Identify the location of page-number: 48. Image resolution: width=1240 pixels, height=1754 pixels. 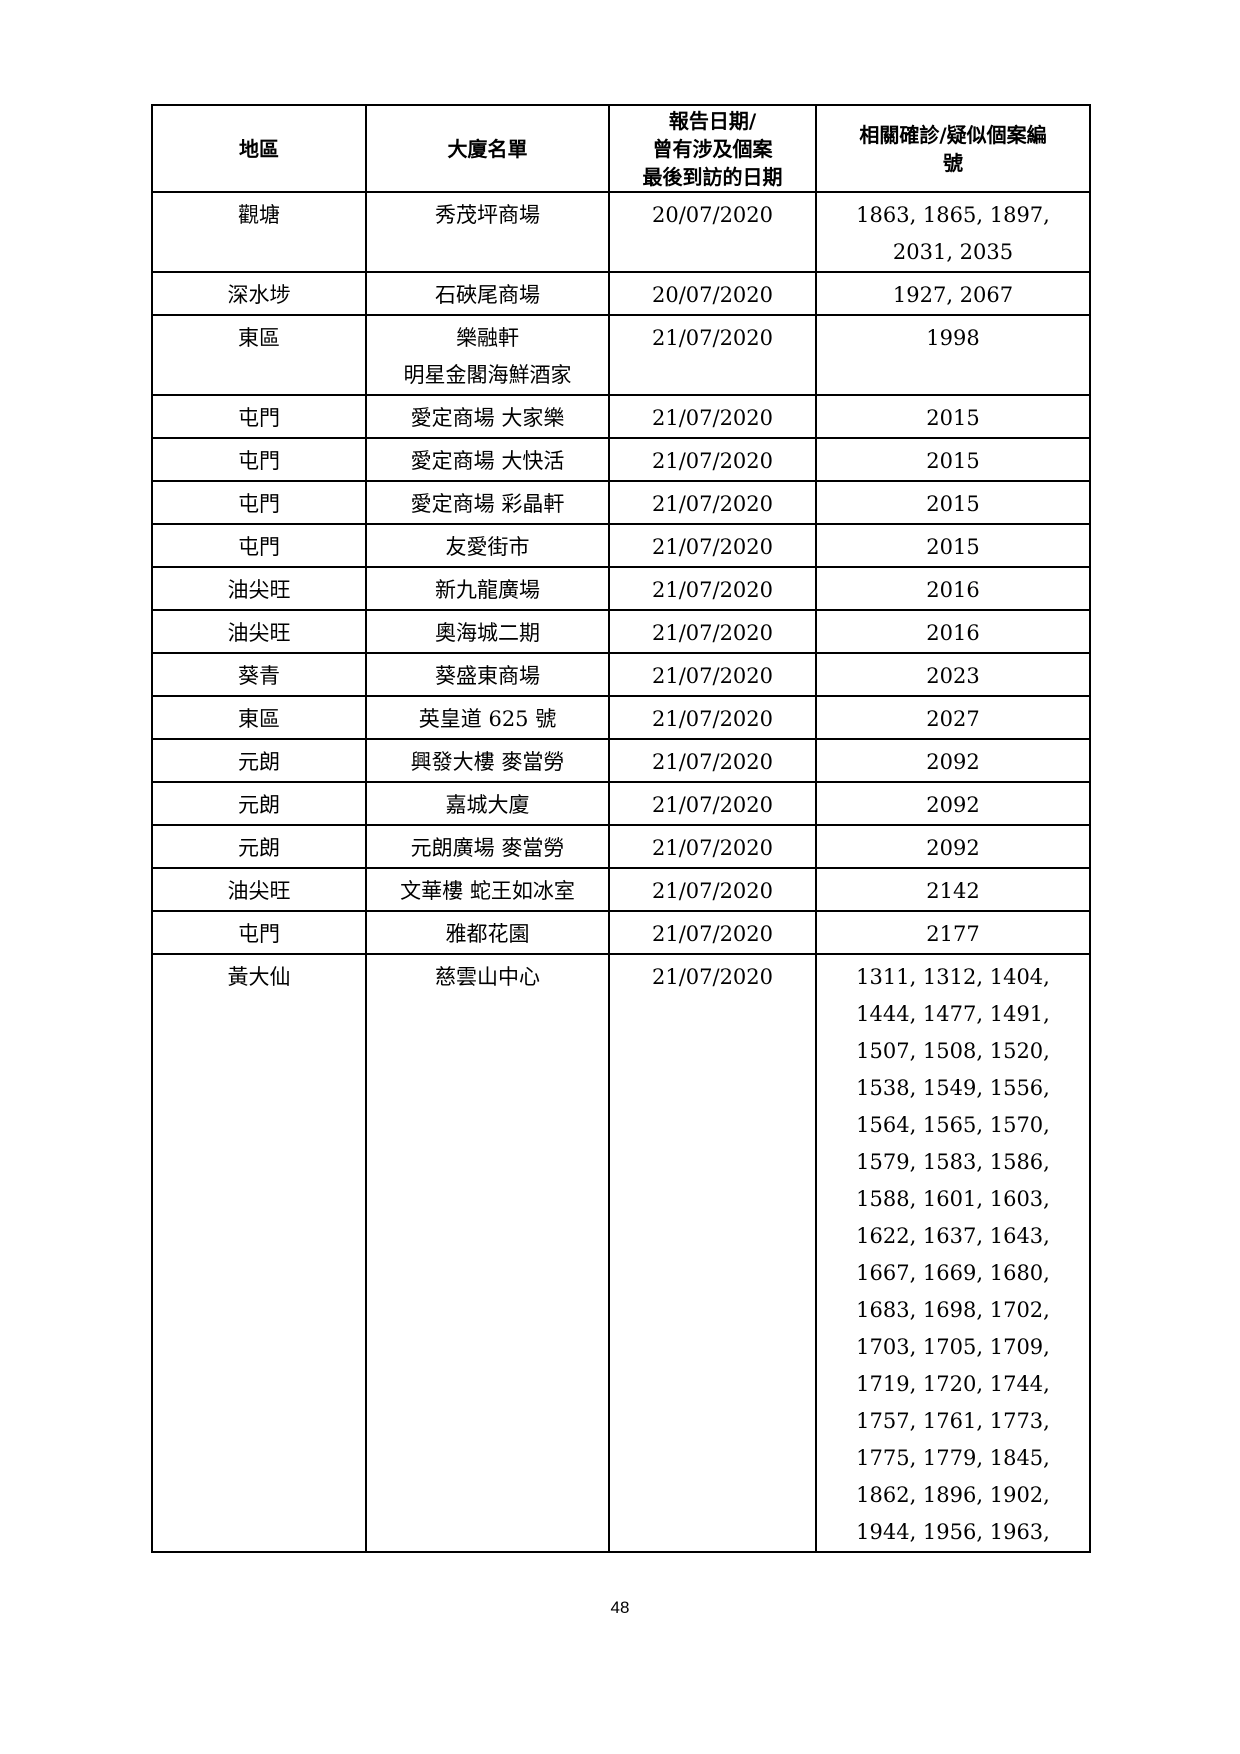
(620, 1607).